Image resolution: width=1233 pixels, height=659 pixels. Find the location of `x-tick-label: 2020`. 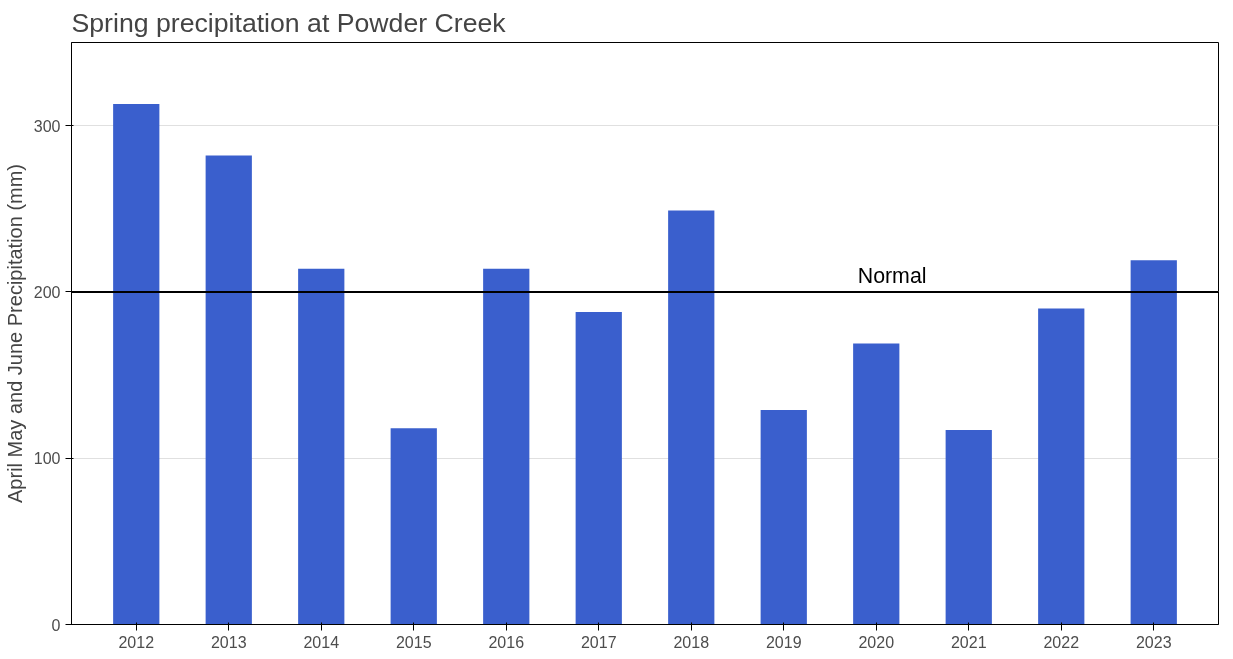

x-tick-label: 2020 is located at coordinates (876, 642).